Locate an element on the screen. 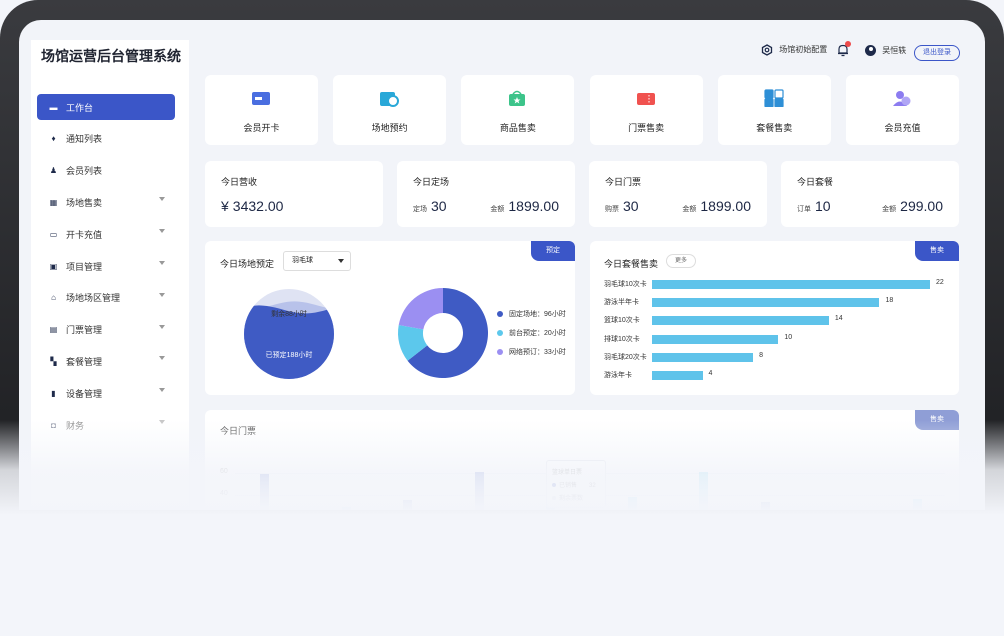 The width and height of the screenshot is (1004, 636). card-icon: ▭ is located at coordinates (53, 234).